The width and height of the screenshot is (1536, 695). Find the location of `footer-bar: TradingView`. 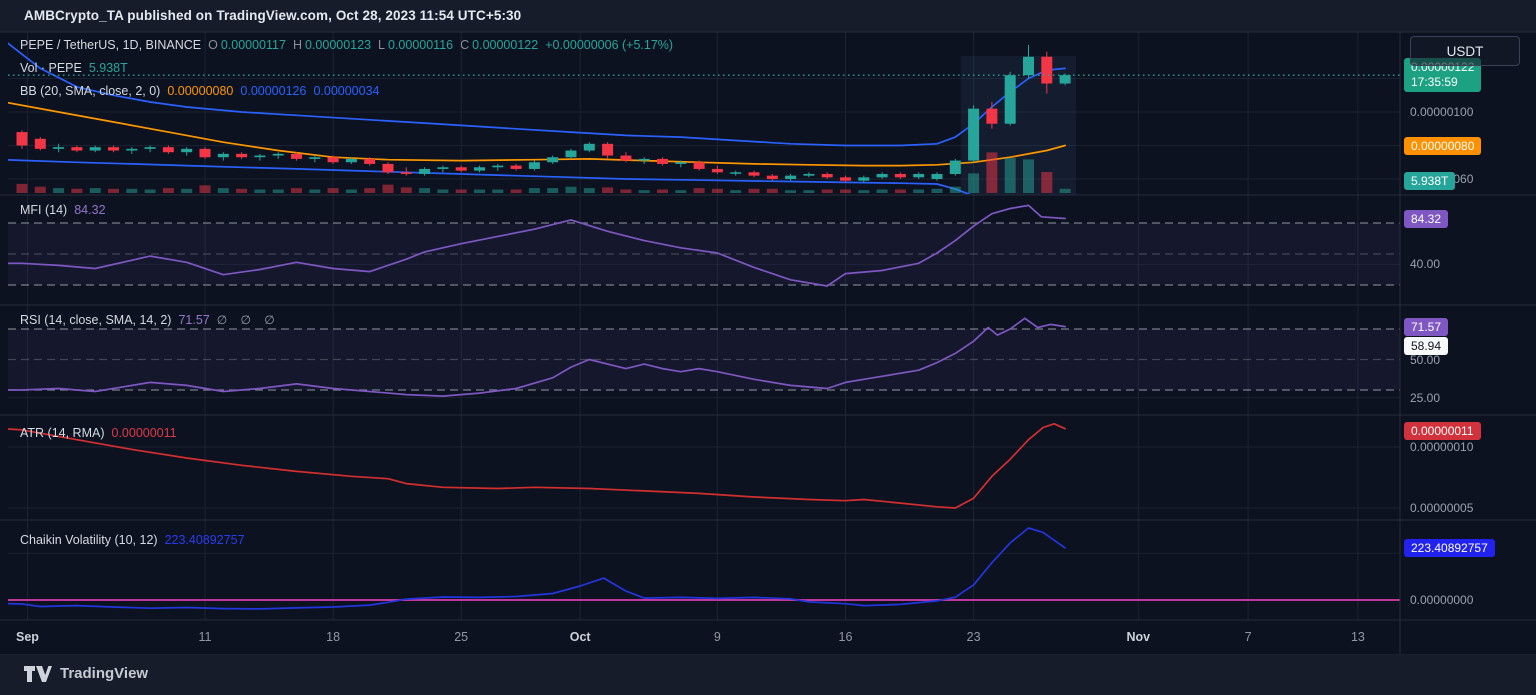

footer-bar: TradingView is located at coordinates (768, 675).